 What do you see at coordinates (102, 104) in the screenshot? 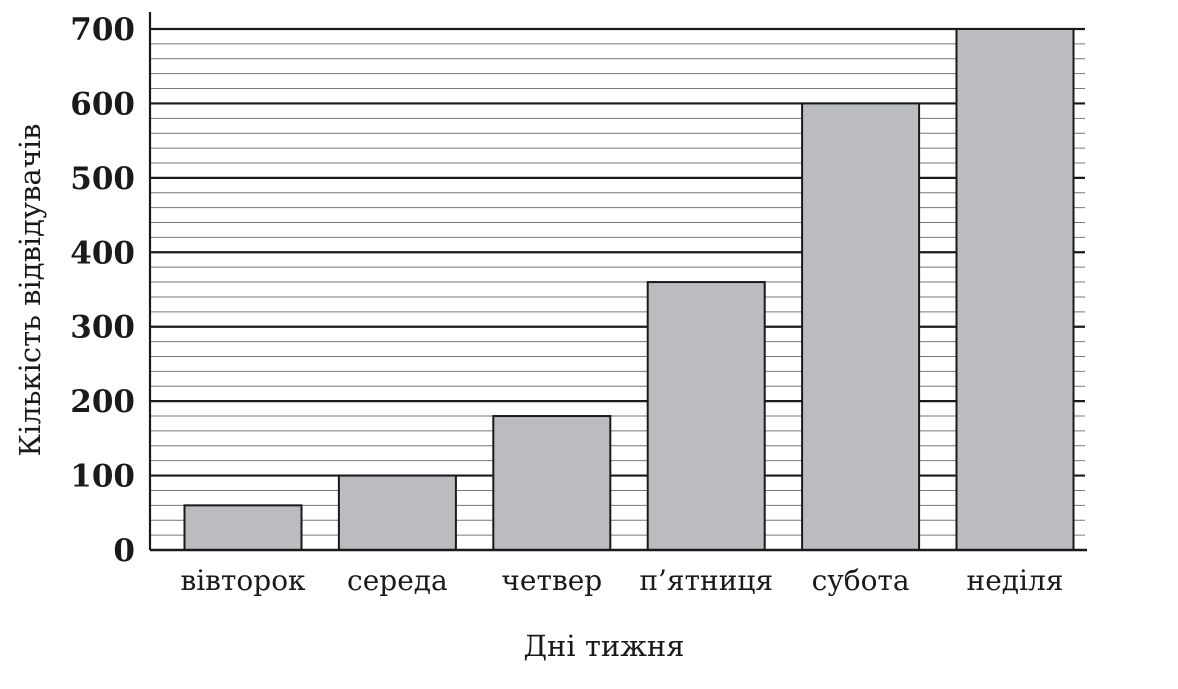
I see `y-tick-label: 600` at bounding box center [102, 104].